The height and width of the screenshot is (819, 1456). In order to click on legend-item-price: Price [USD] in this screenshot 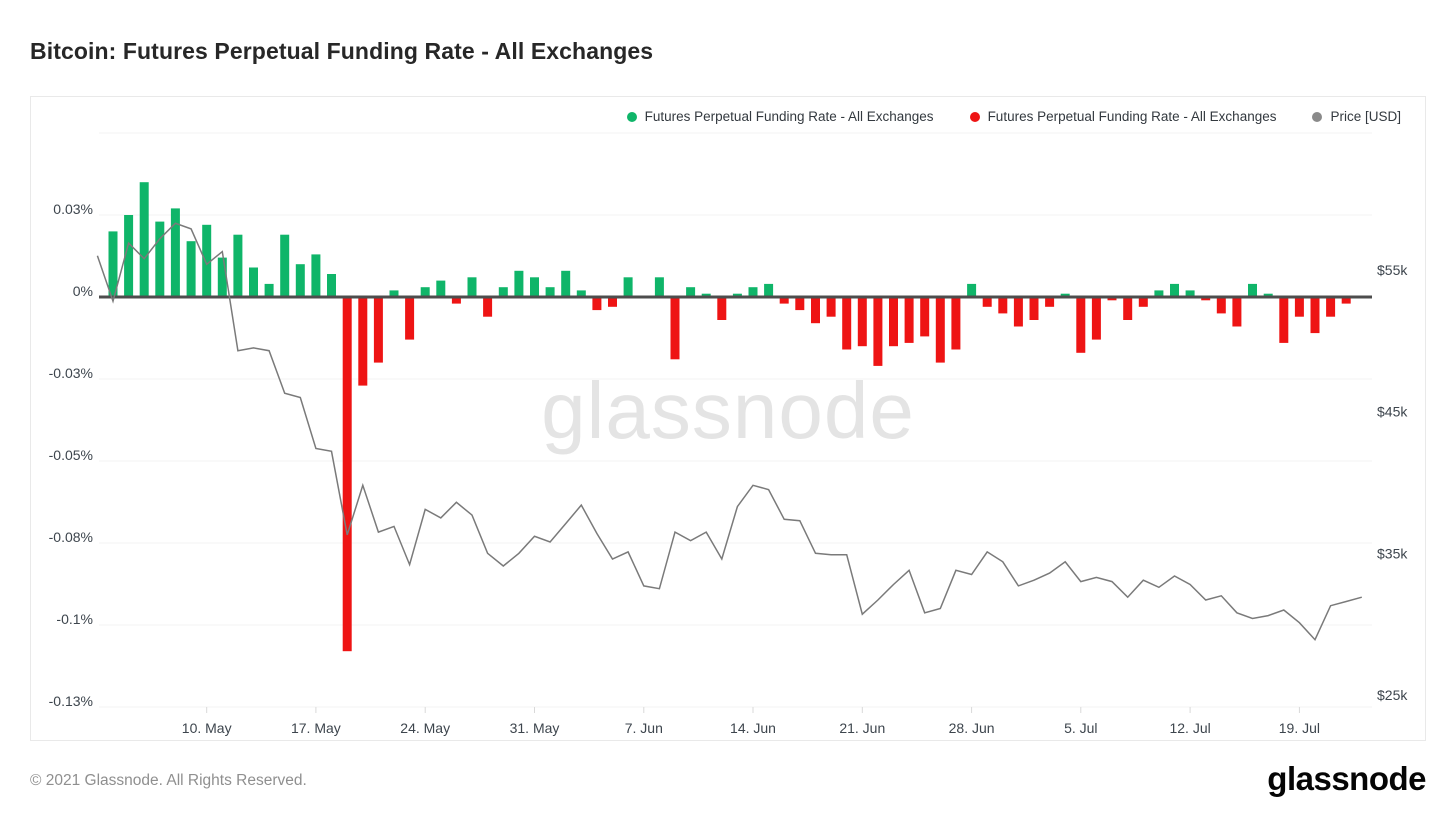, I will do `click(1356, 116)`.